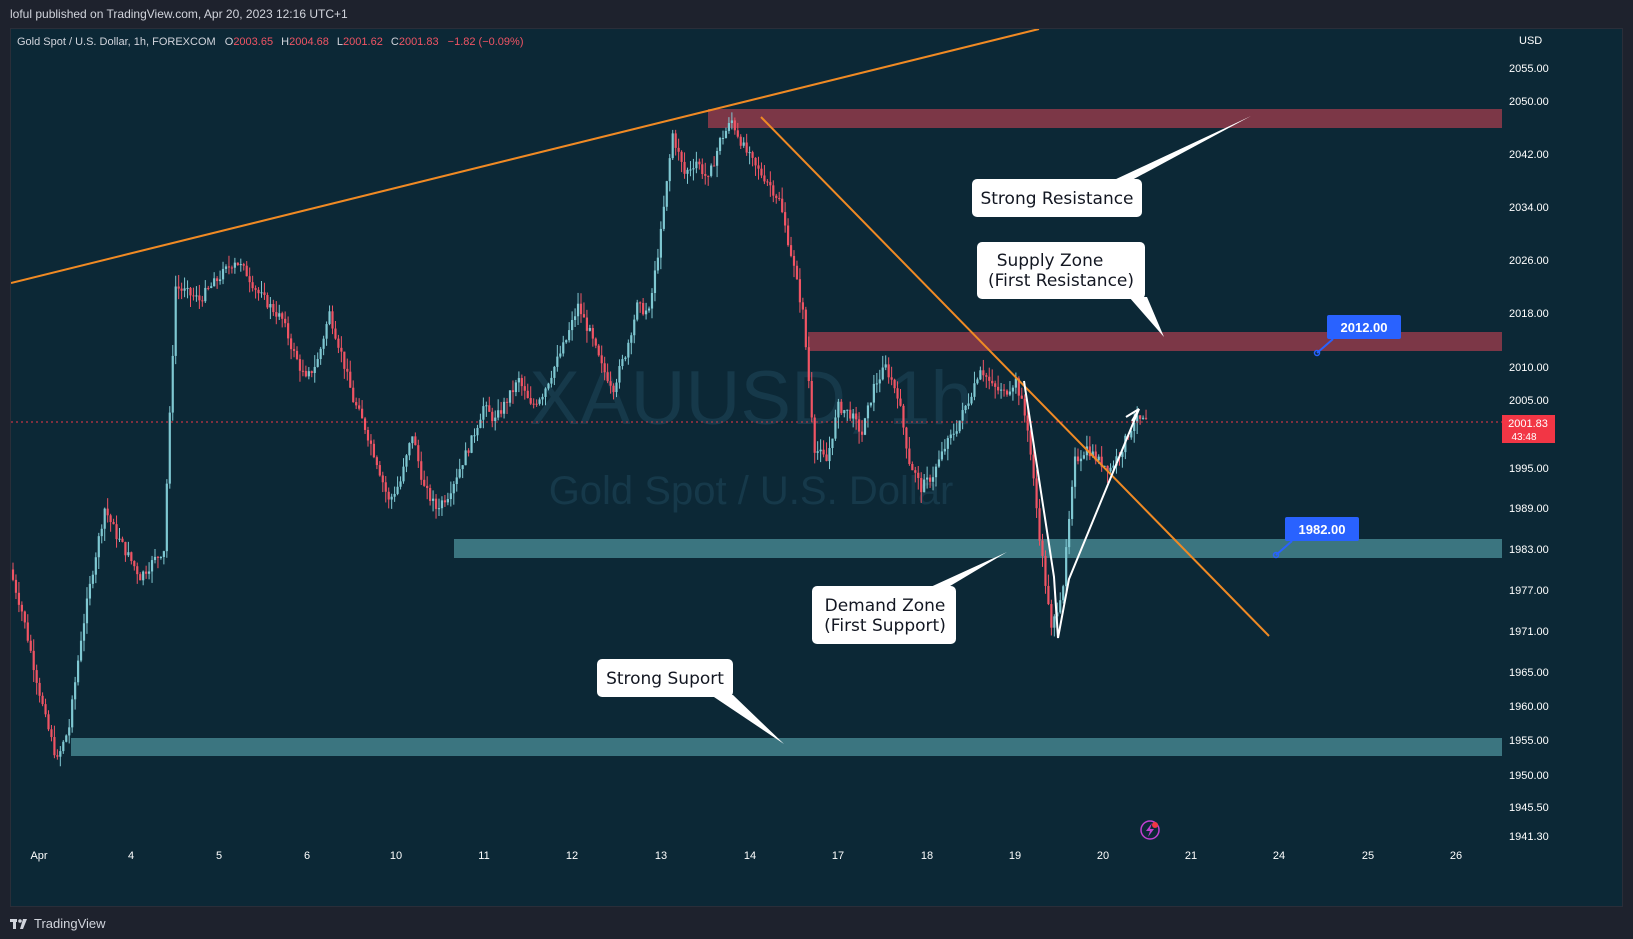 This screenshot has width=1633, height=939. Describe the element at coordinates (885, 606) in the screenshot. I see `demand-zone-label-line1: Demand Zone` at that location.